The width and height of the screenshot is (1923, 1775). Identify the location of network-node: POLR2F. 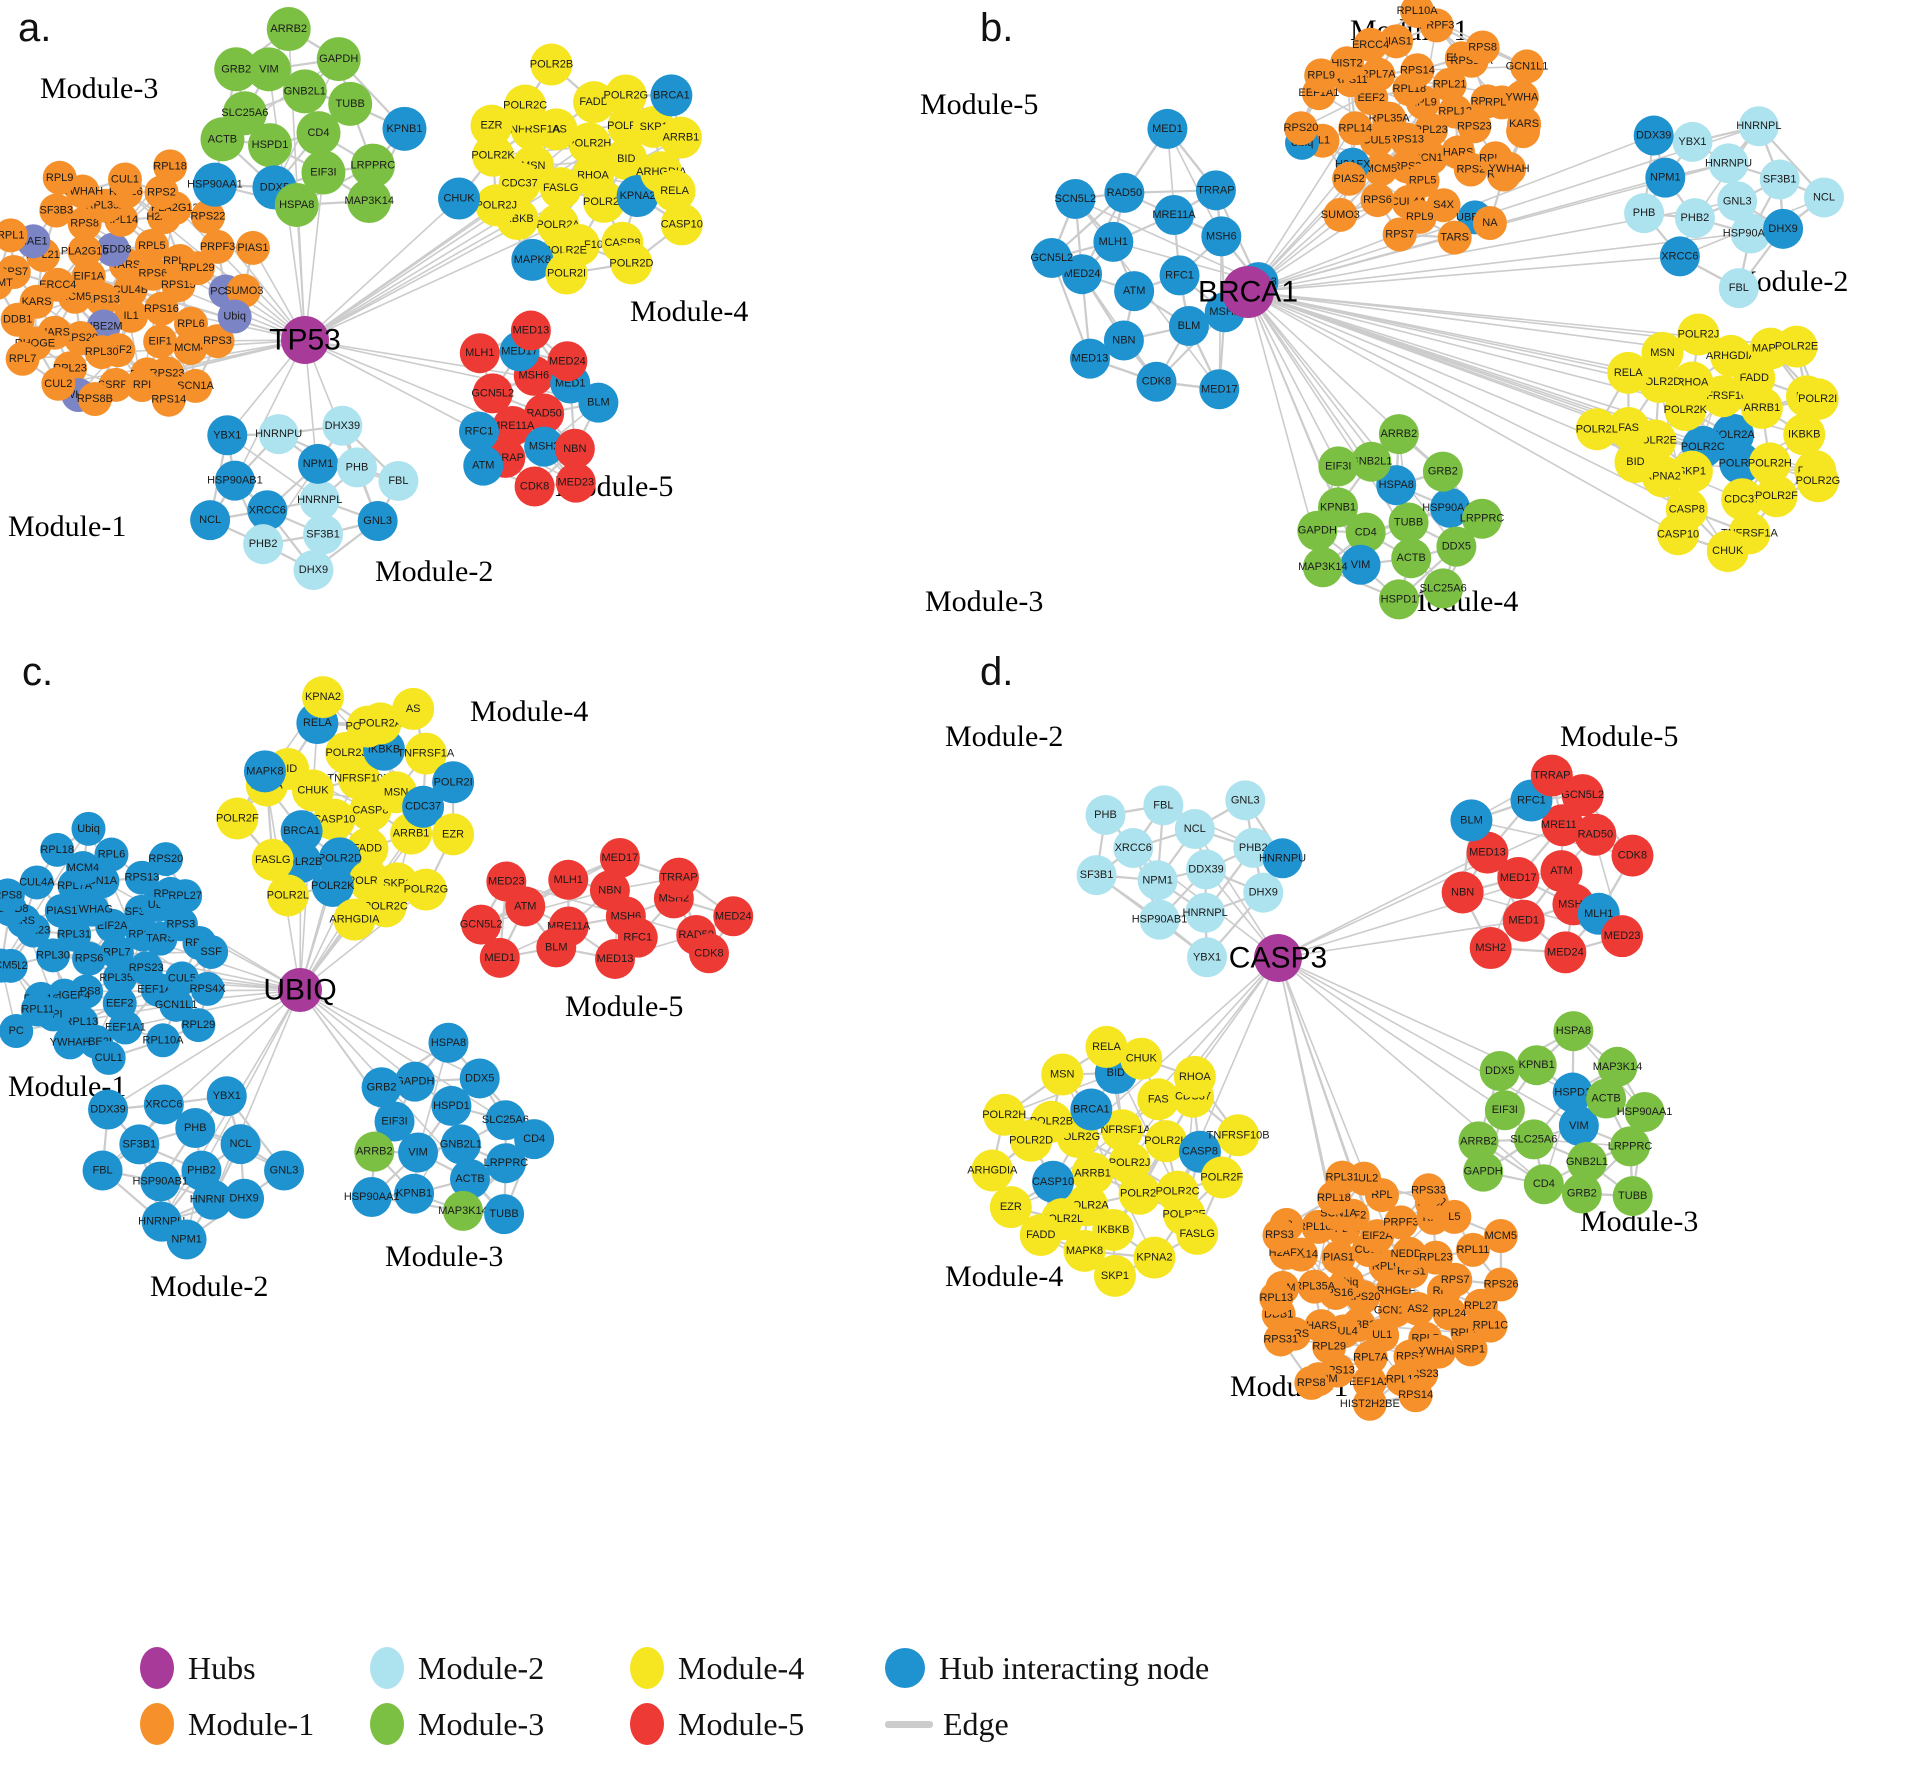
(237, 818).